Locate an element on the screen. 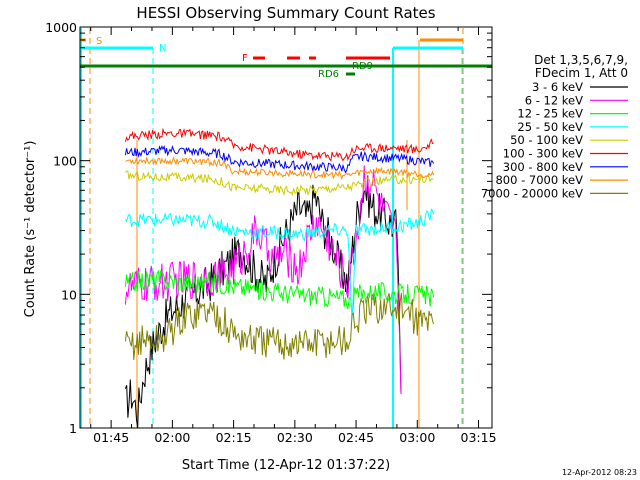  y-tick-label-3: 1000 is located at coordinates (61, 27).